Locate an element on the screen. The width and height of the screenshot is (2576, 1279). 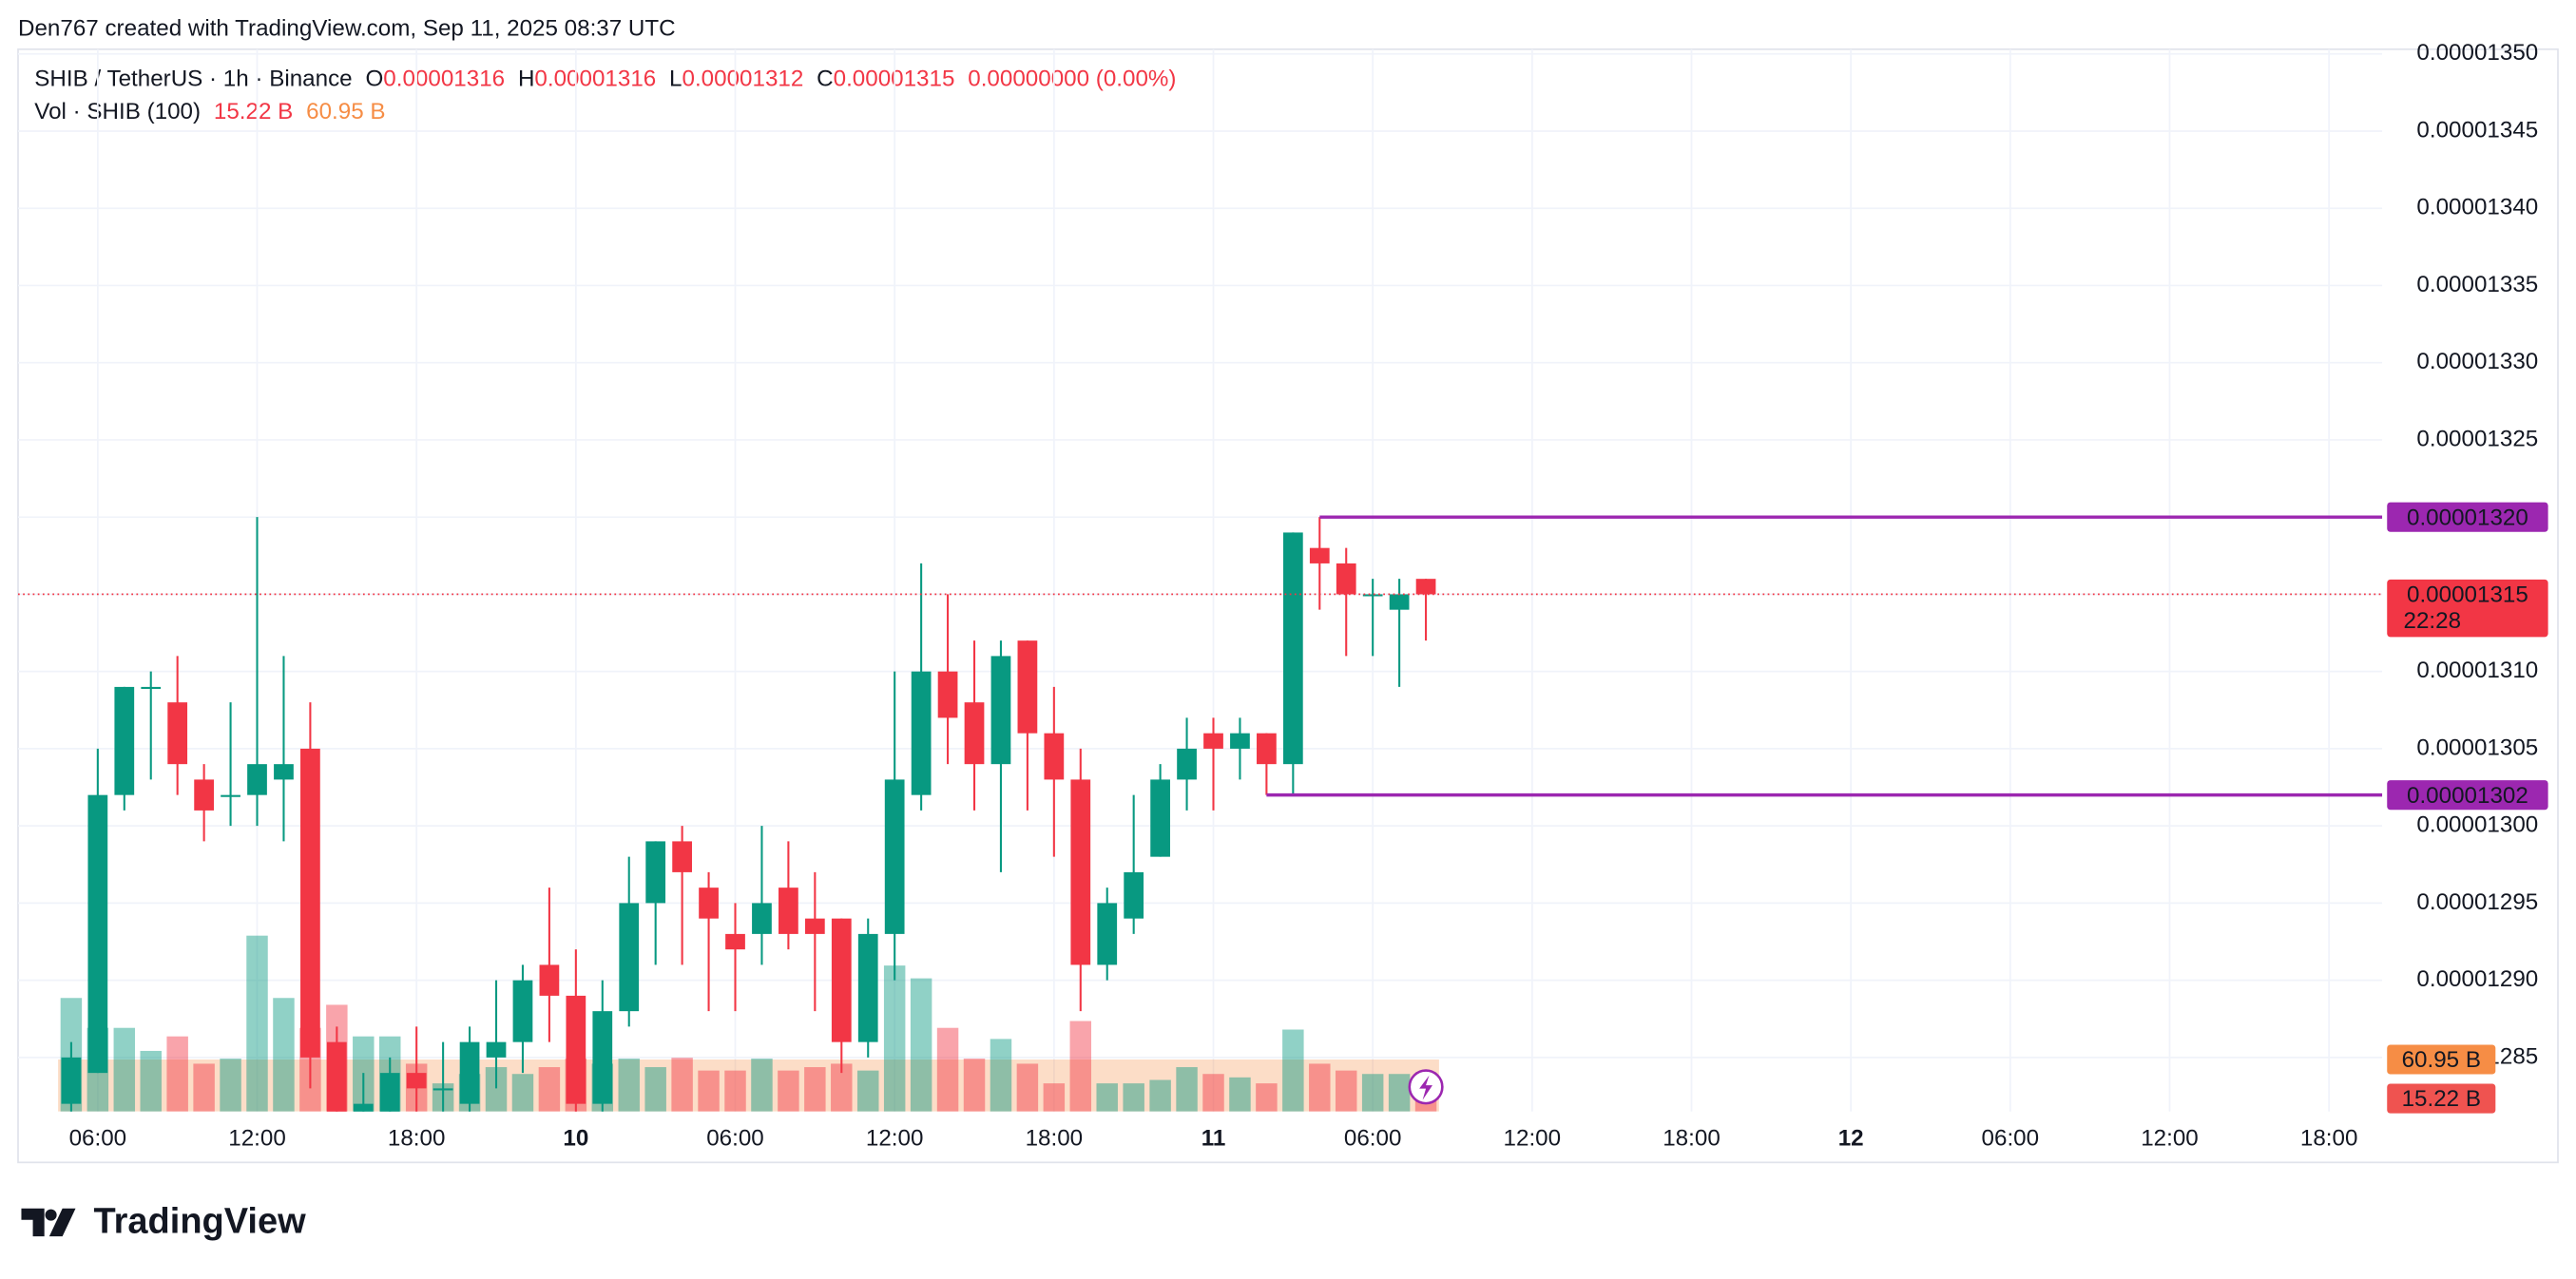
y-tick-label: 0.00001345 is located at coordinates (2477, 130).